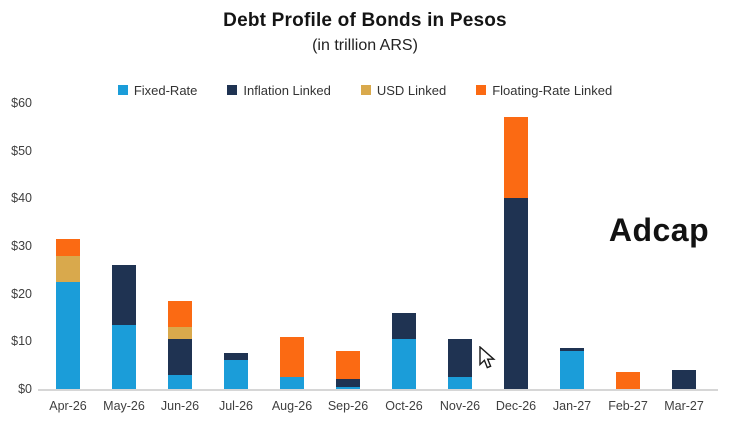  Describe the element at coordinates (348, 406) in the screenshot. I see `x-tick-label-sep-26: Sep-26` at that location.